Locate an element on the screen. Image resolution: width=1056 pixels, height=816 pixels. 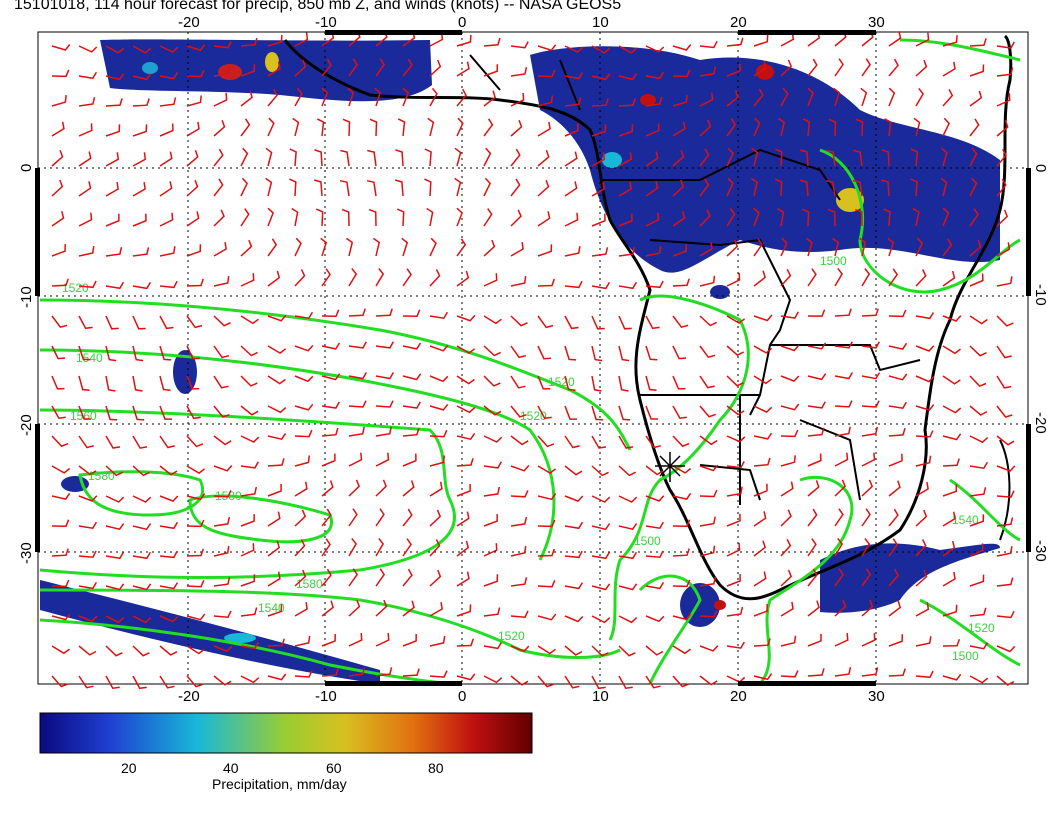
lon-tick-bottom: 10 is located at coordinates (600, 696).